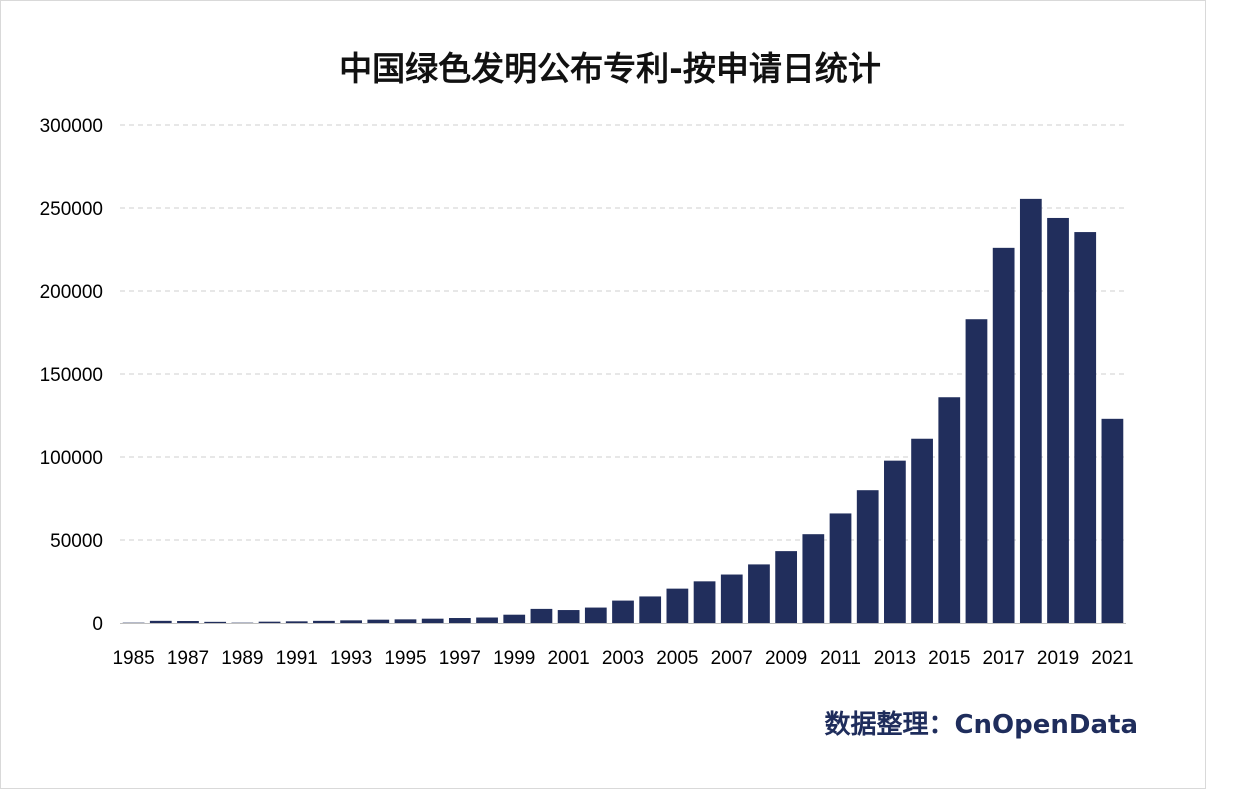  Describe the element at coordinates (71, 292) in the screenshot. I see `y-tick-label: 200000` at that location.